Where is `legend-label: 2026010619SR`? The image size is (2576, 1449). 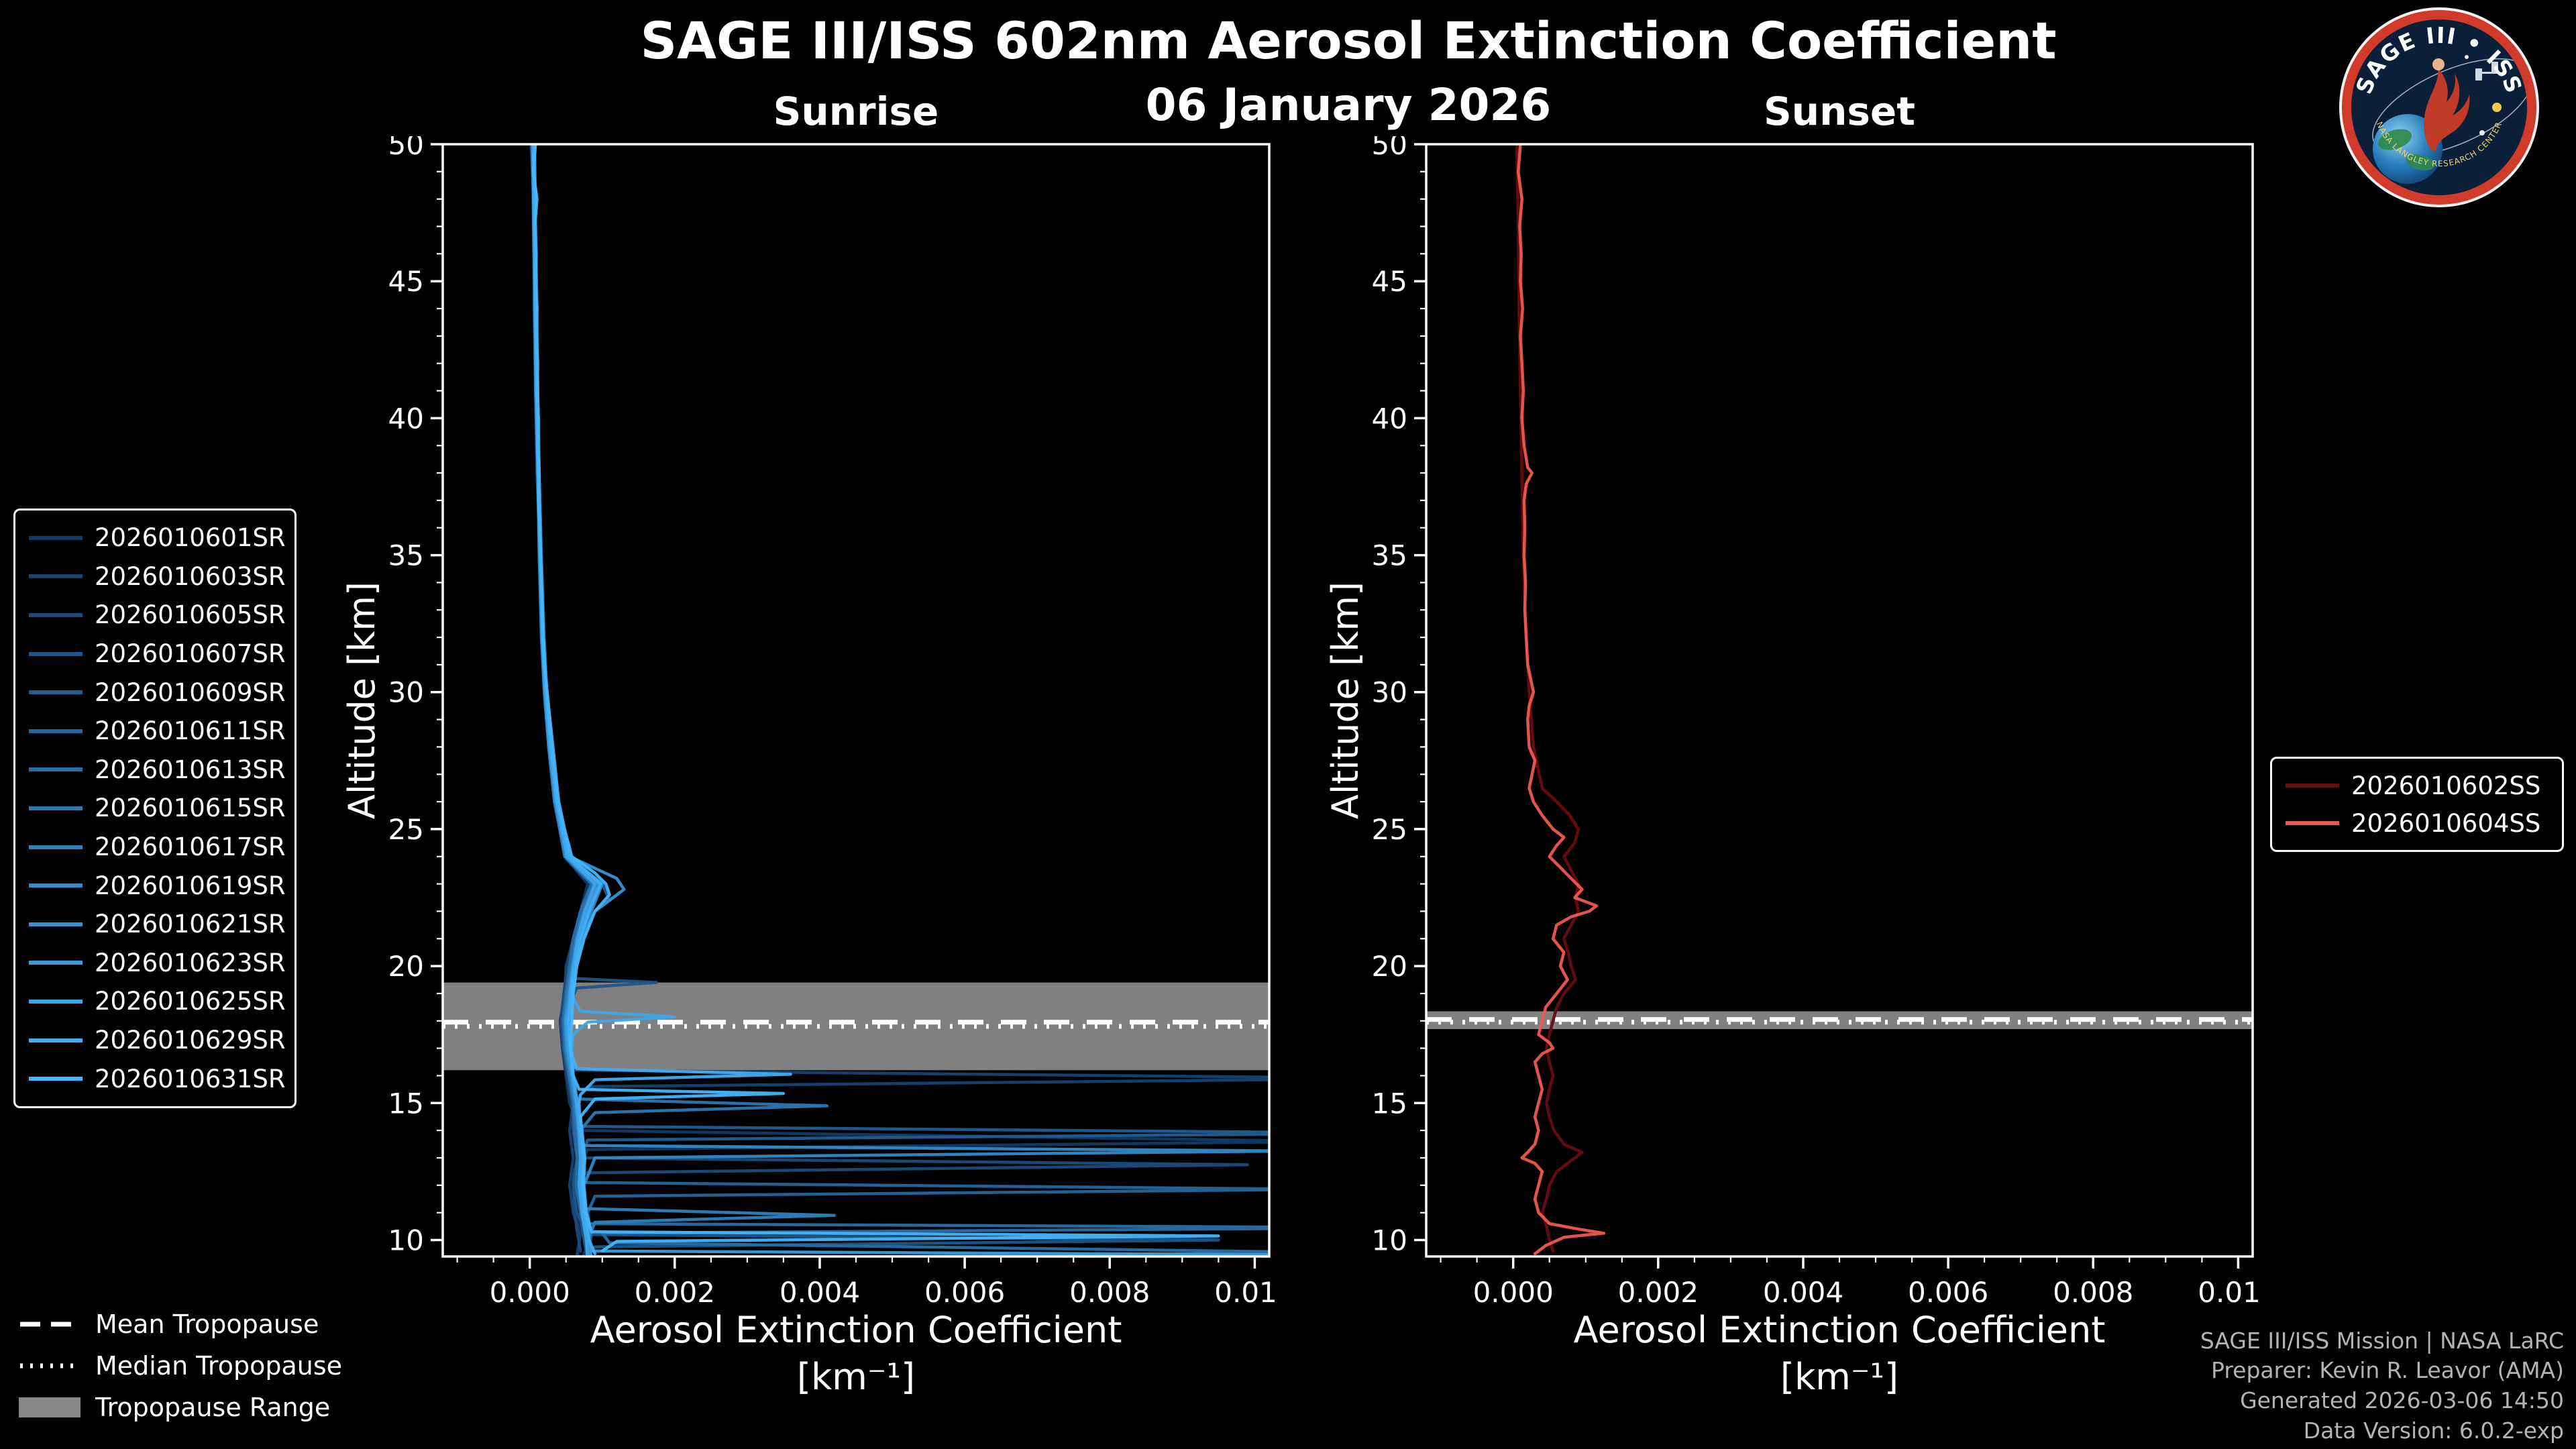 legend-label: 2026010619SR is located at coordinates (190, 885).